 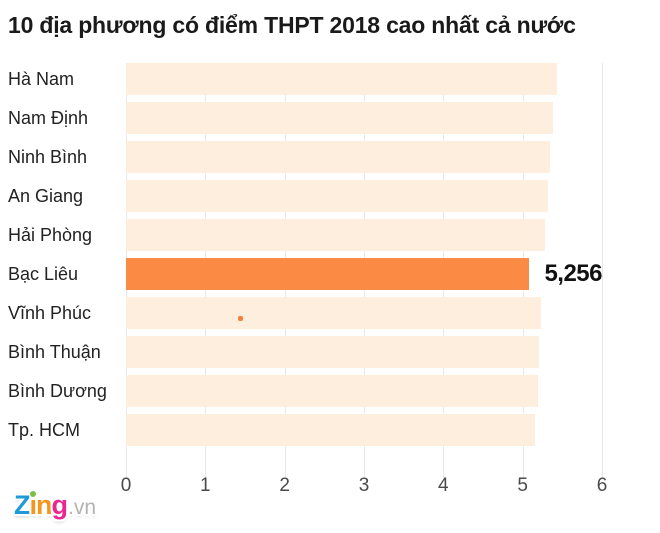 I want to click on category-label: Ninh Bình, so click(x=48, y=157).